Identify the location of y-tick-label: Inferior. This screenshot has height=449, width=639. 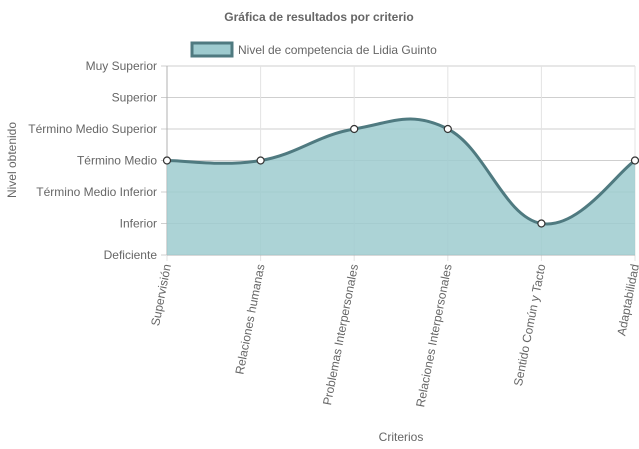
(138, 224).